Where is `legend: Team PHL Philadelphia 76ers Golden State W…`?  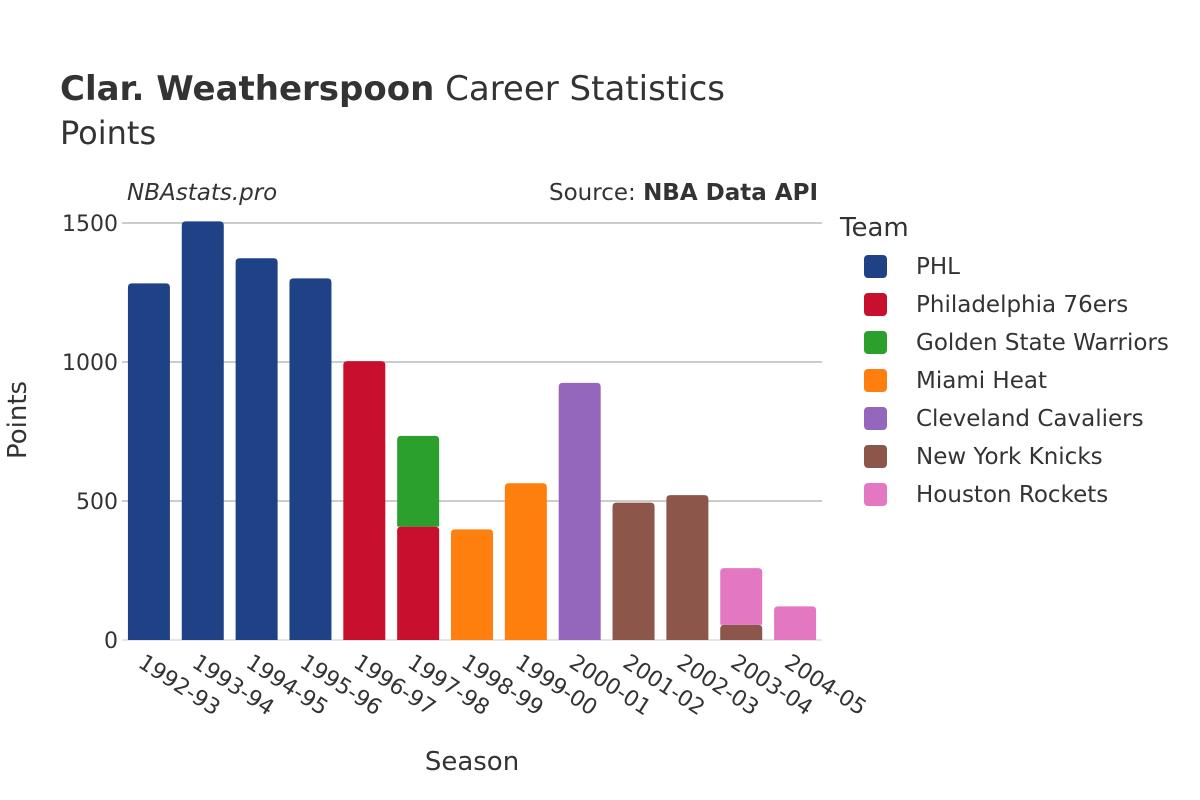 legend: Team PHL Philadelphia 76ers Golden State W… is located at coordinates (1004, 360).